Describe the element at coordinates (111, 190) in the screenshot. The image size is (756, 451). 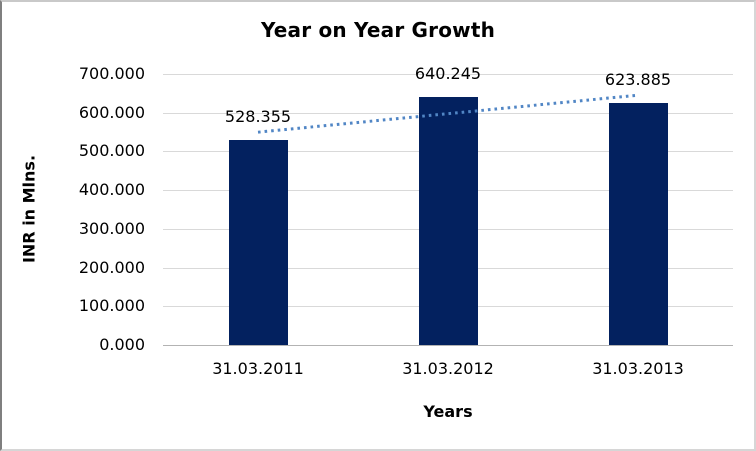
I see `y-tick-label: 400.000` at that location.